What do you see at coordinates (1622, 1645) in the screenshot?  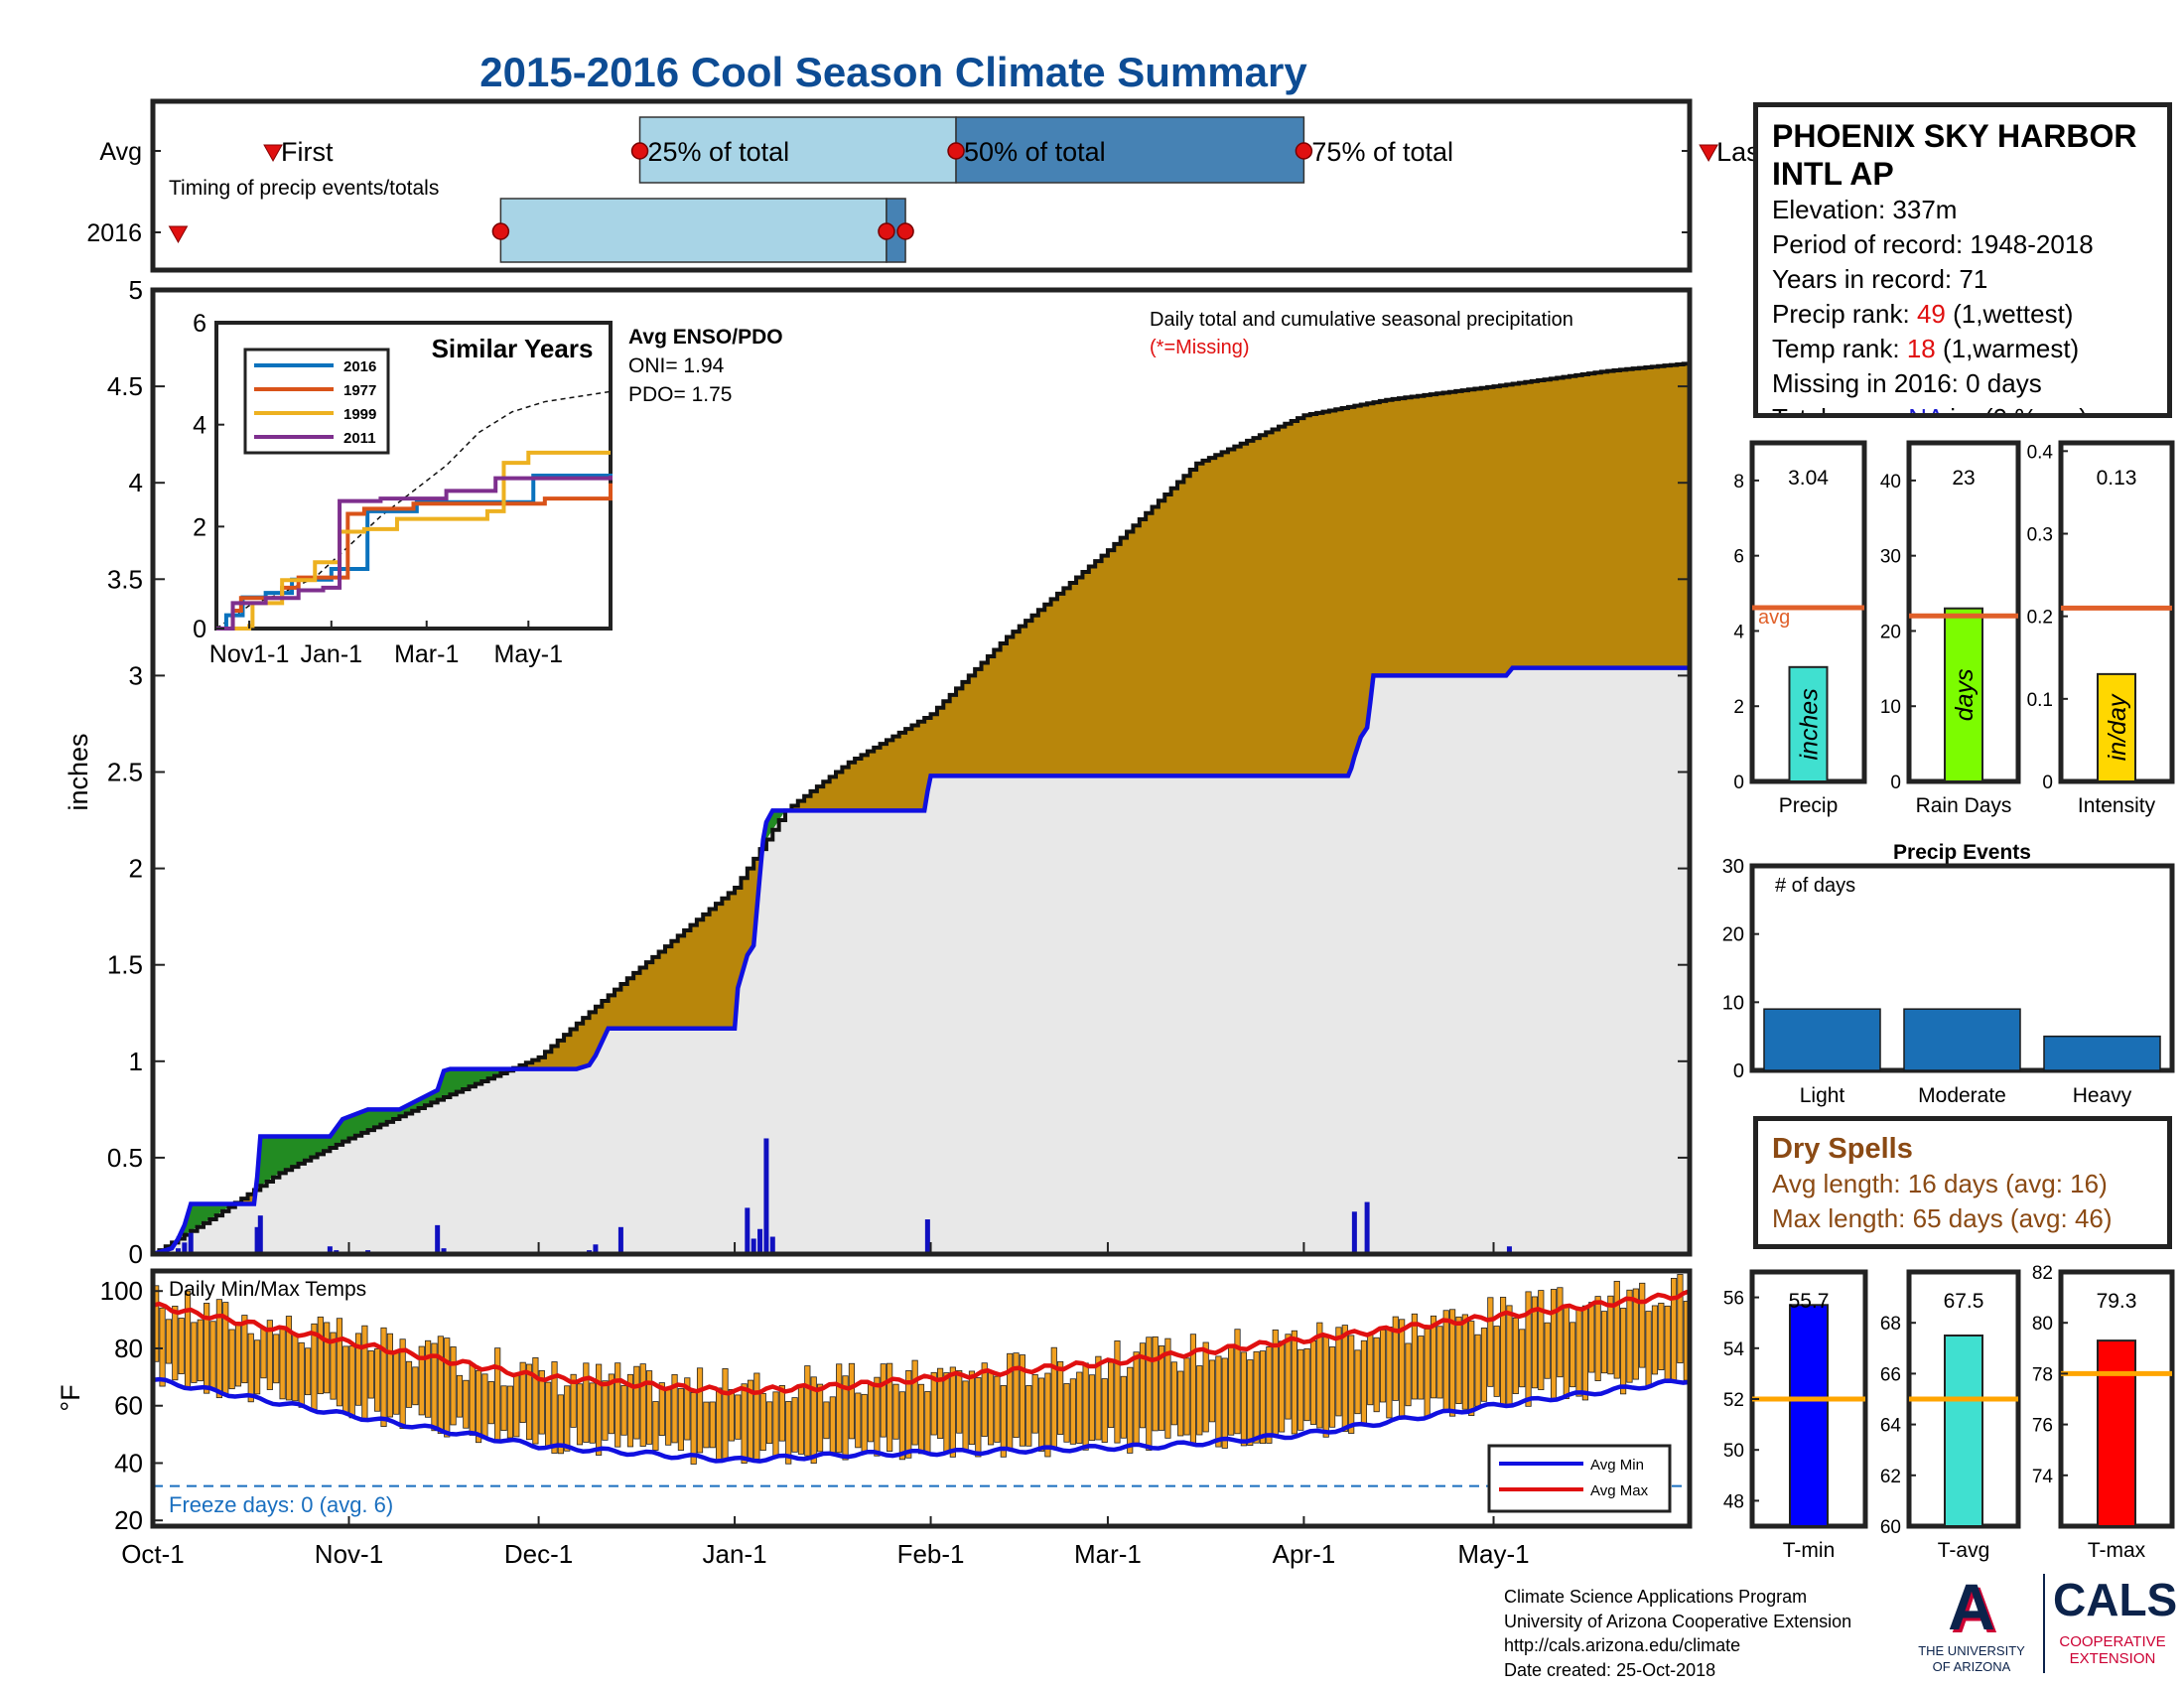 I see `footer-line3: http://cals.arizona.edu/climate` at bounding box center [1622, 1645].